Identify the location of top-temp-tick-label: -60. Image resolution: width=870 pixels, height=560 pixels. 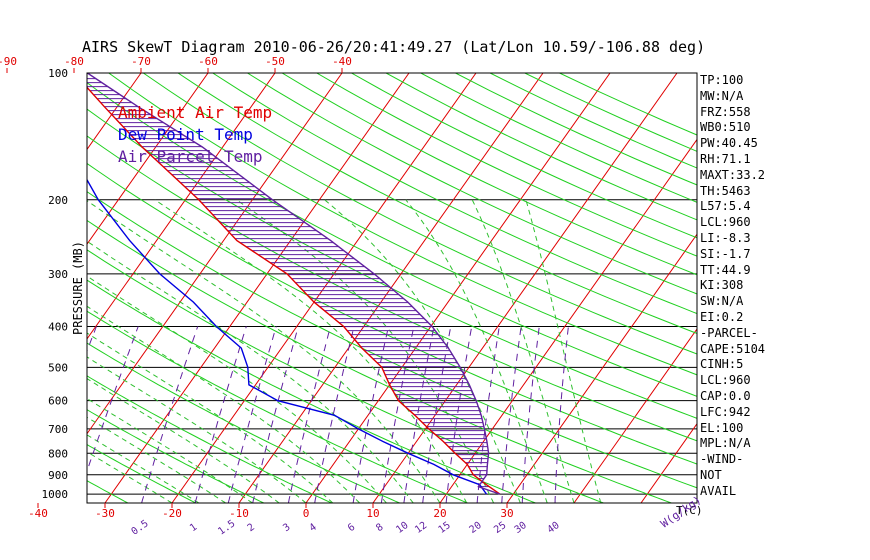
(208, 61).